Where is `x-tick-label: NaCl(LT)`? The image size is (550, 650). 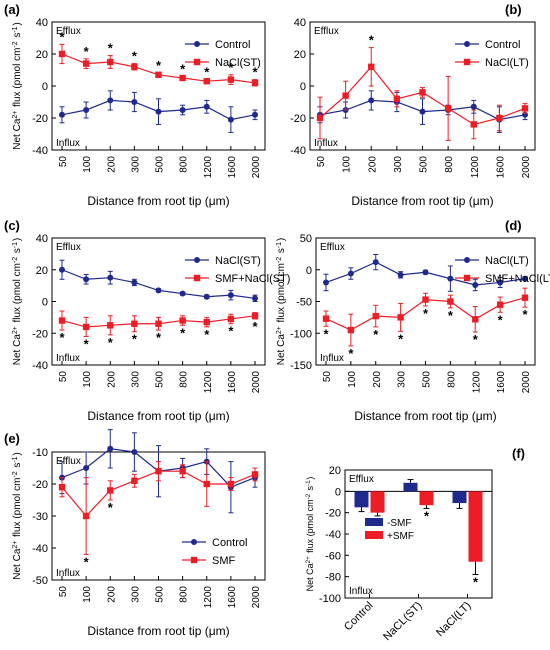
x-tick-label: NaCl(LT) is located at coordinates (453, 619).